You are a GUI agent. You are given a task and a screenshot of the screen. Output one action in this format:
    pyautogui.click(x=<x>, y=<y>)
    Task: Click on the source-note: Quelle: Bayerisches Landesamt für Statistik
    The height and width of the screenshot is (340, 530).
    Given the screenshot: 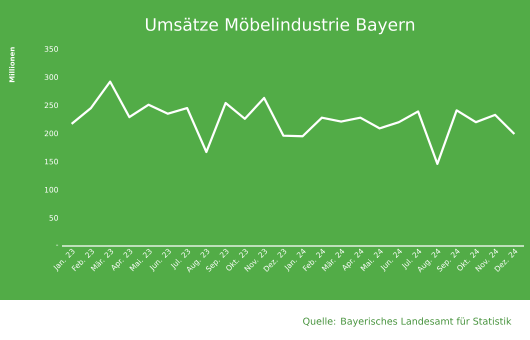 What is the action you would take?
    pyautogui.click(x=407, y=322)
    